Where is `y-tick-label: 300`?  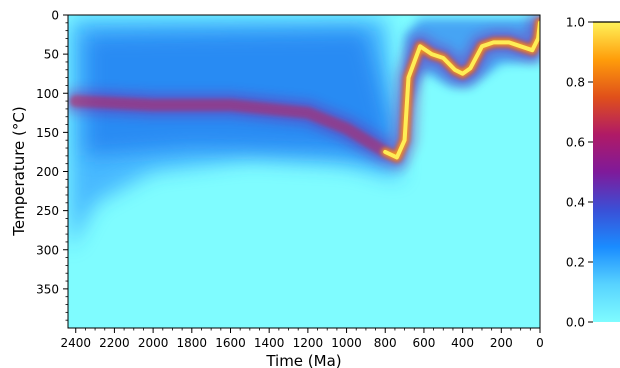 y-tick-label: 300 is located at coordinates (47, 250).